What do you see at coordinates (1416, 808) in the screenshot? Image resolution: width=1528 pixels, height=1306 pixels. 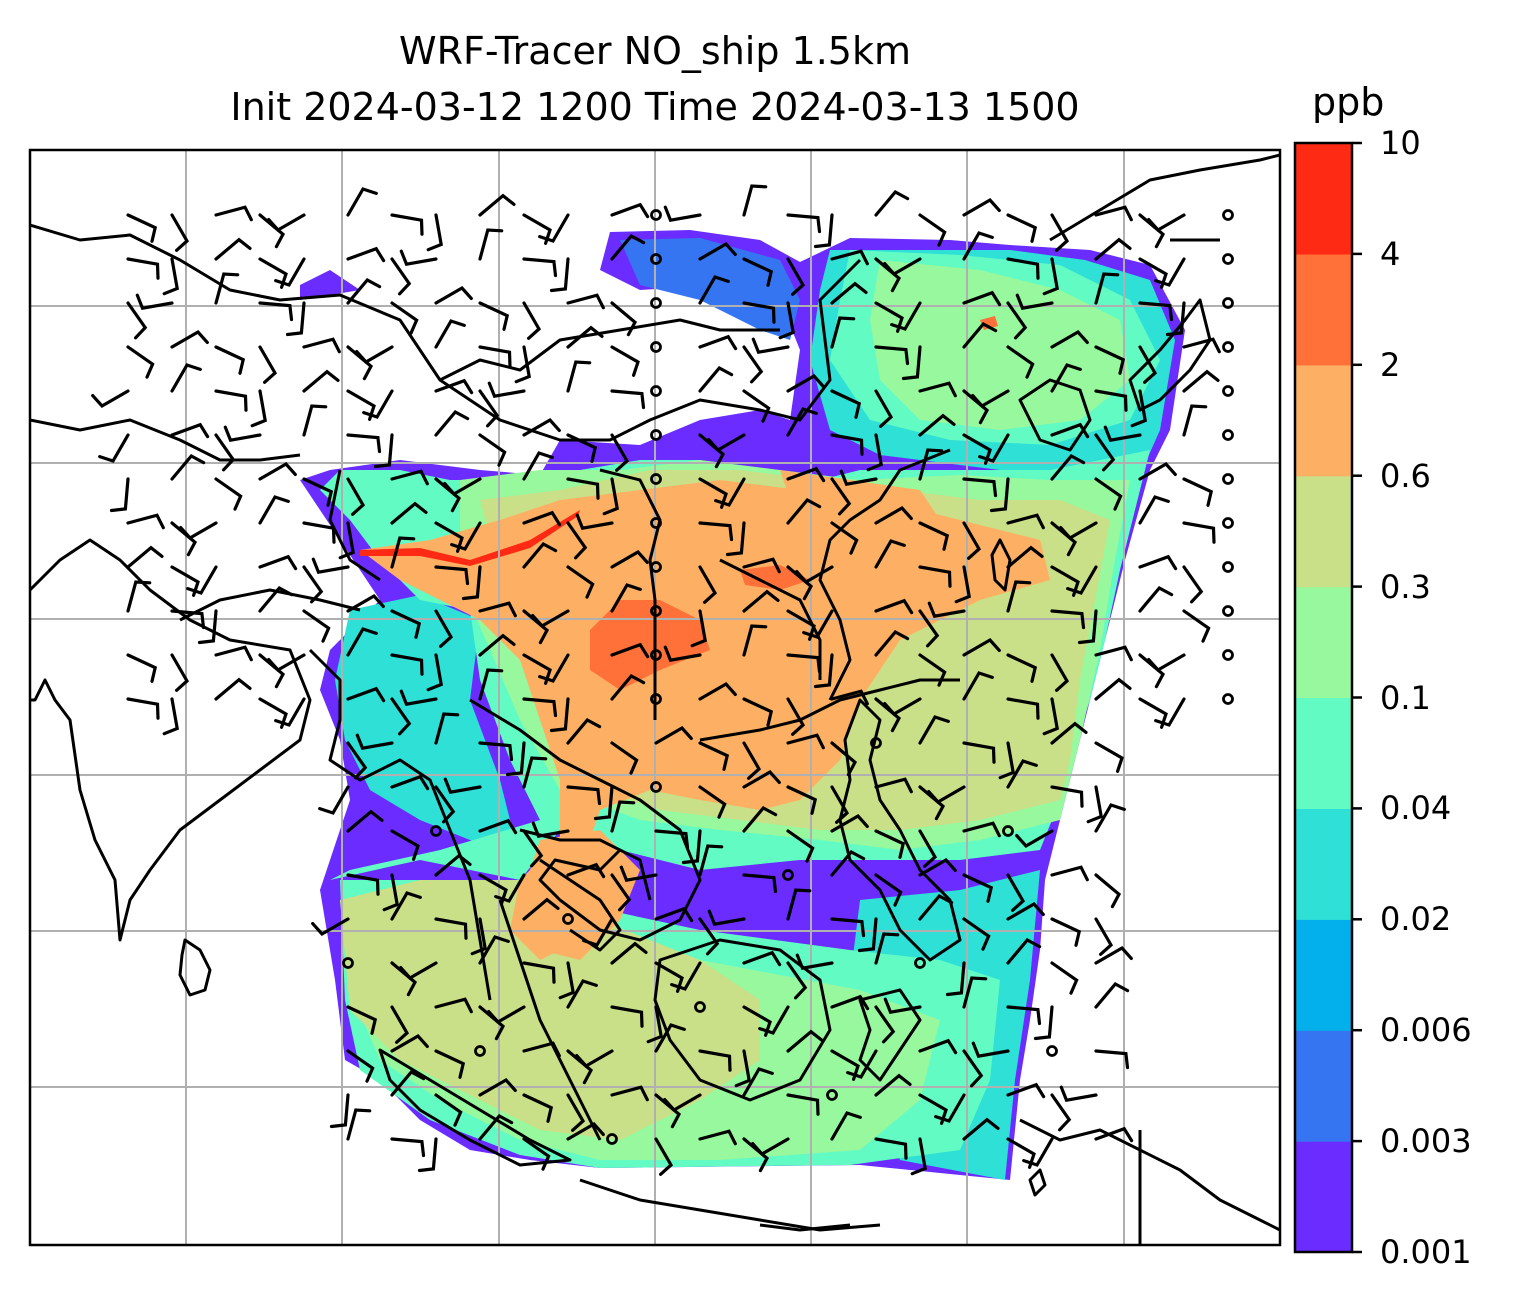 I see `colorbar-tick-label: 0.04` at bounding box center [1416, 808].